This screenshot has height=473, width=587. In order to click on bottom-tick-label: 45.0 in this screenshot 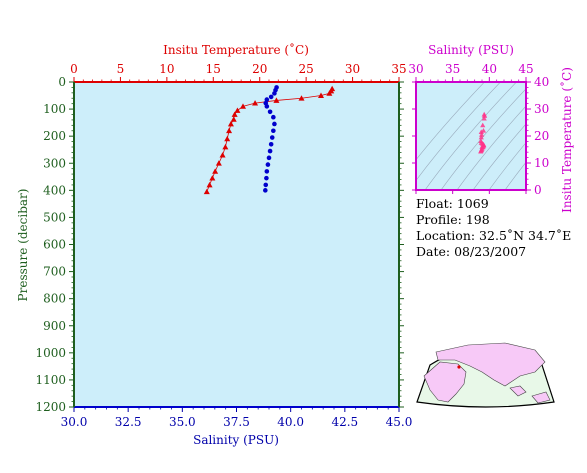, I will do `click(399, 422)`.